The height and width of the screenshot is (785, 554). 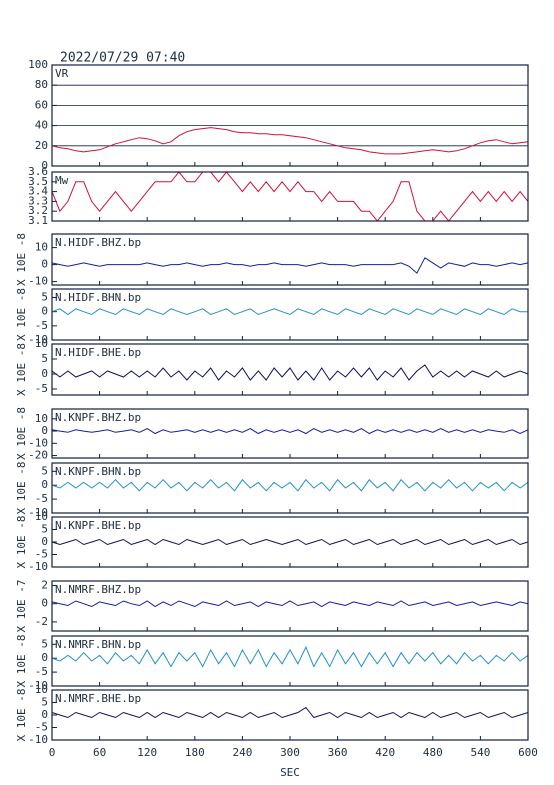 I want to click on panel-label: N.KNPF.BHN.bp, so click(x=98, y=471).